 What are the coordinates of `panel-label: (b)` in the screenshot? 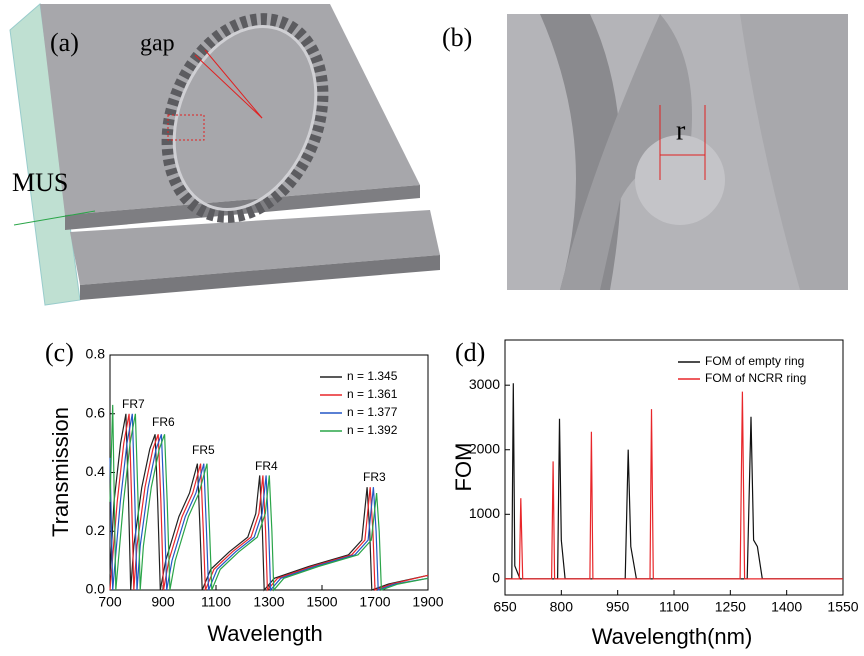 It's located at (457, 37).